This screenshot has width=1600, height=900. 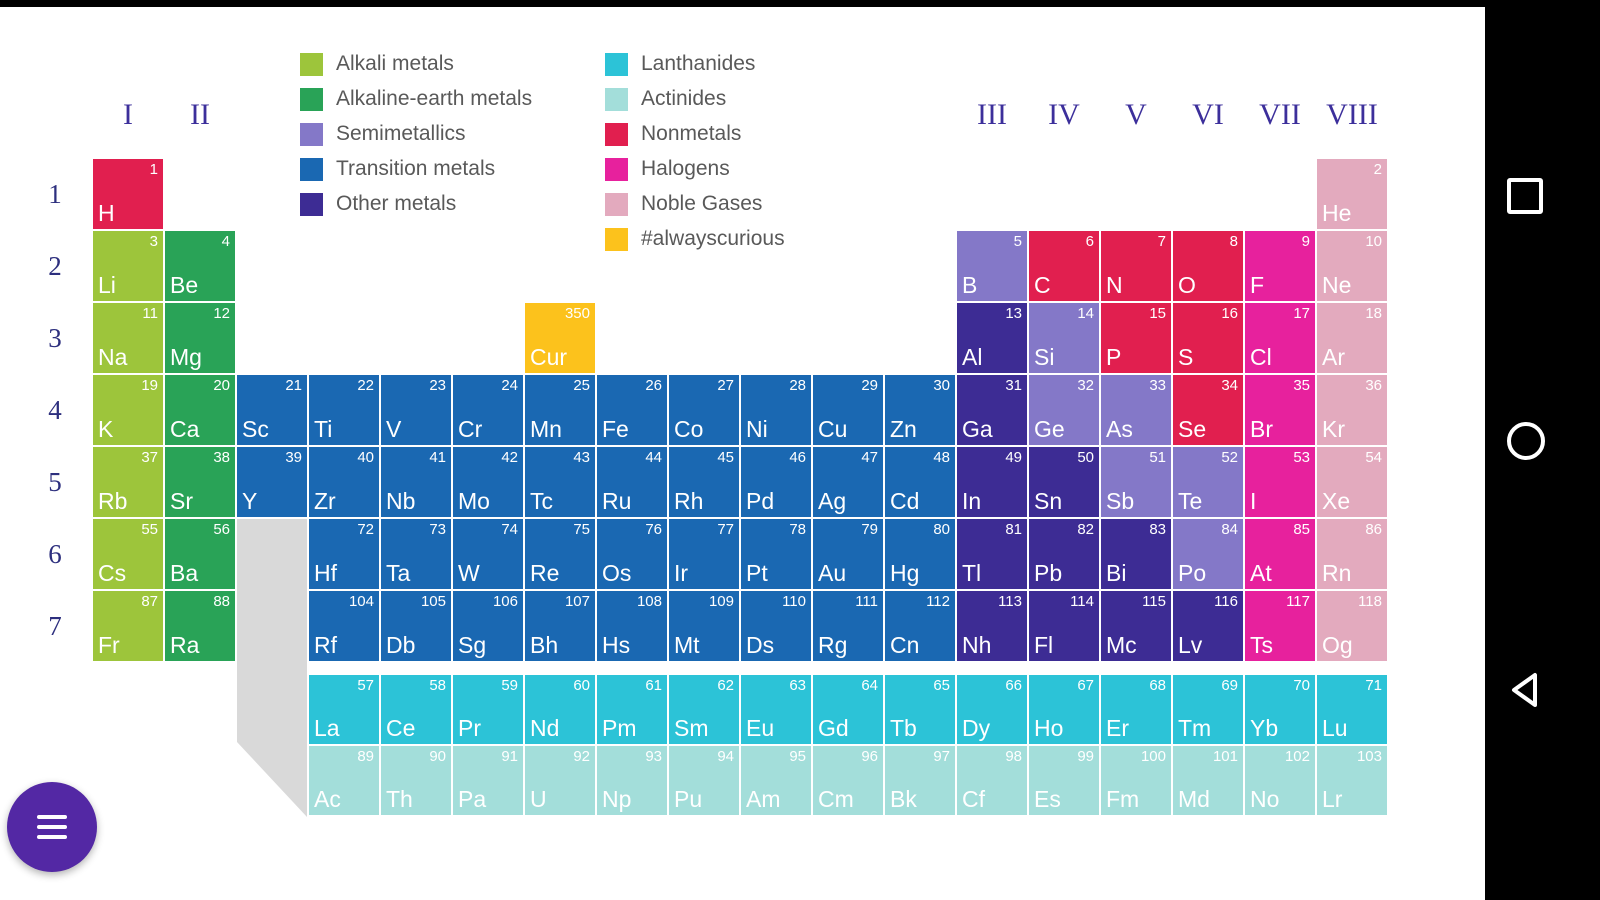 What do you see at coordinates (200, 410) in the screenshot?
I see `element-Ca: 20 Ca` at bounding box center [200, 410].